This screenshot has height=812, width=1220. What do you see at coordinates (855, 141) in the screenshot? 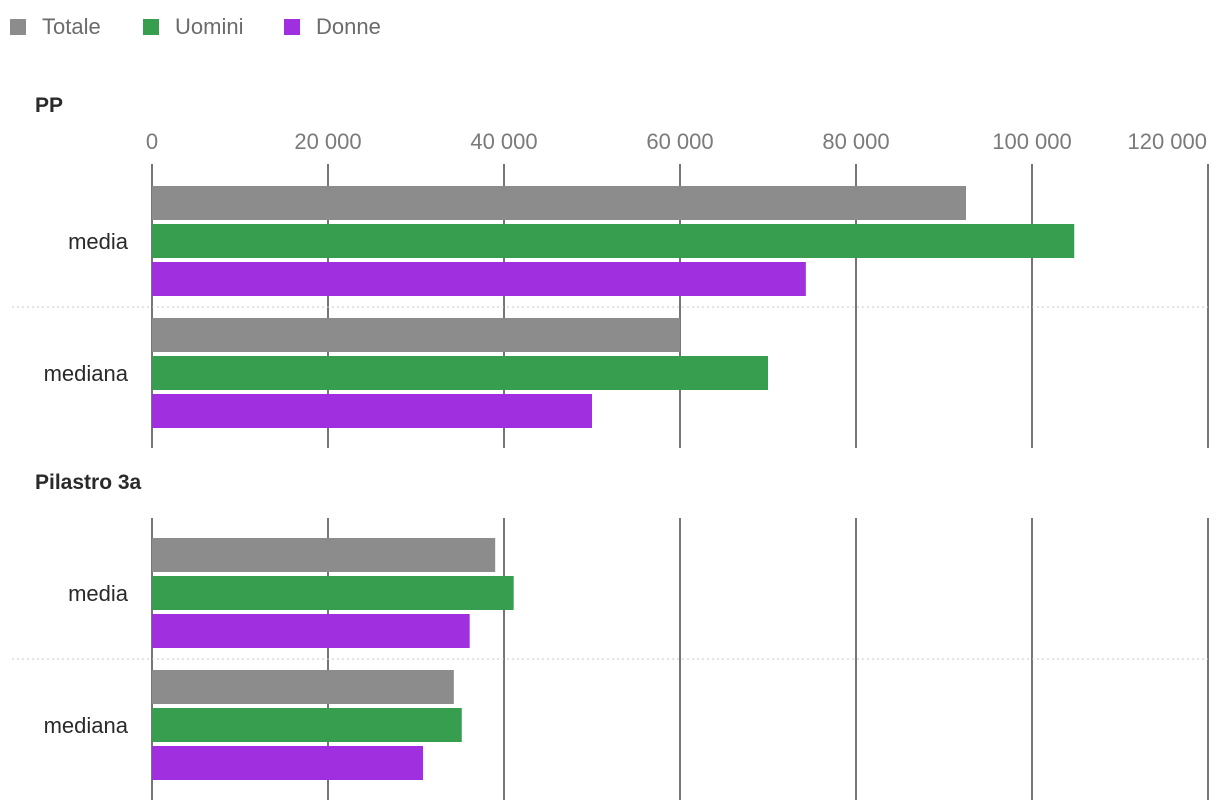
I see `x-tick-label: 80 000` at bounding box center [855, 141].